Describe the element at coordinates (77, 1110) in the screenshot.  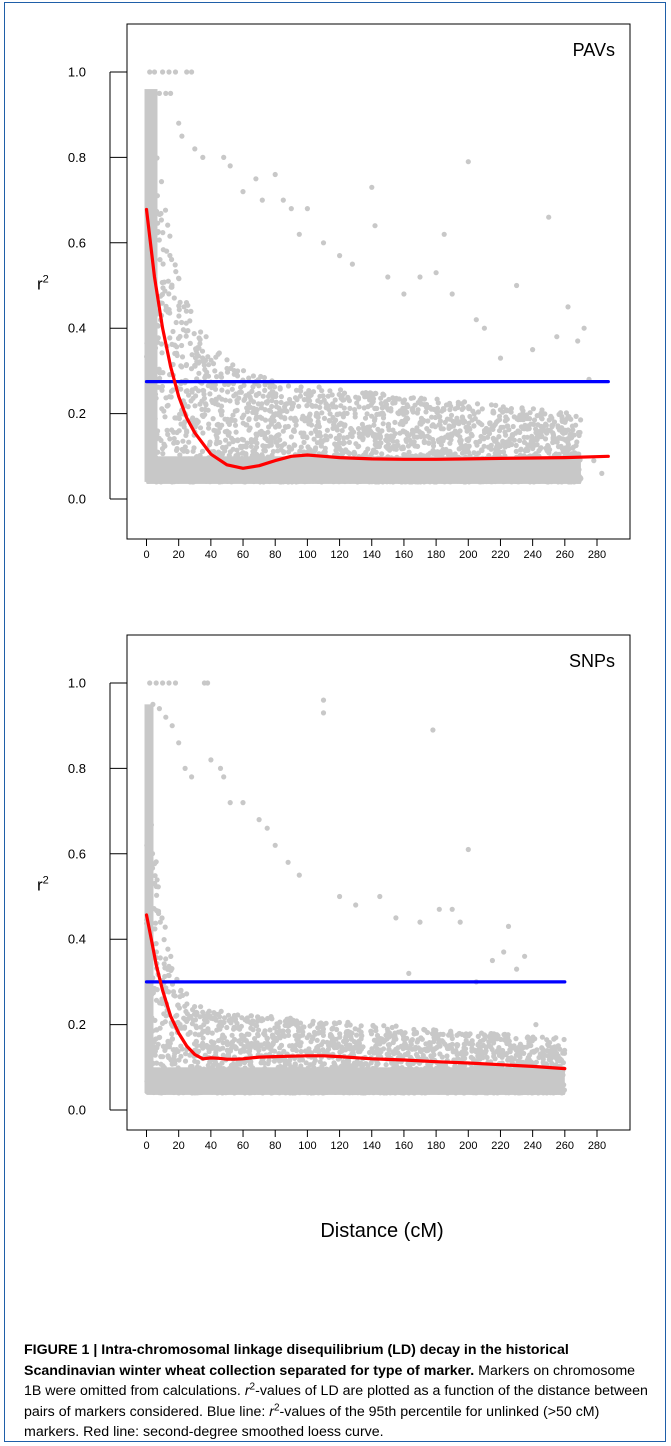
I see `y-tick-label: 0.0` at that location.